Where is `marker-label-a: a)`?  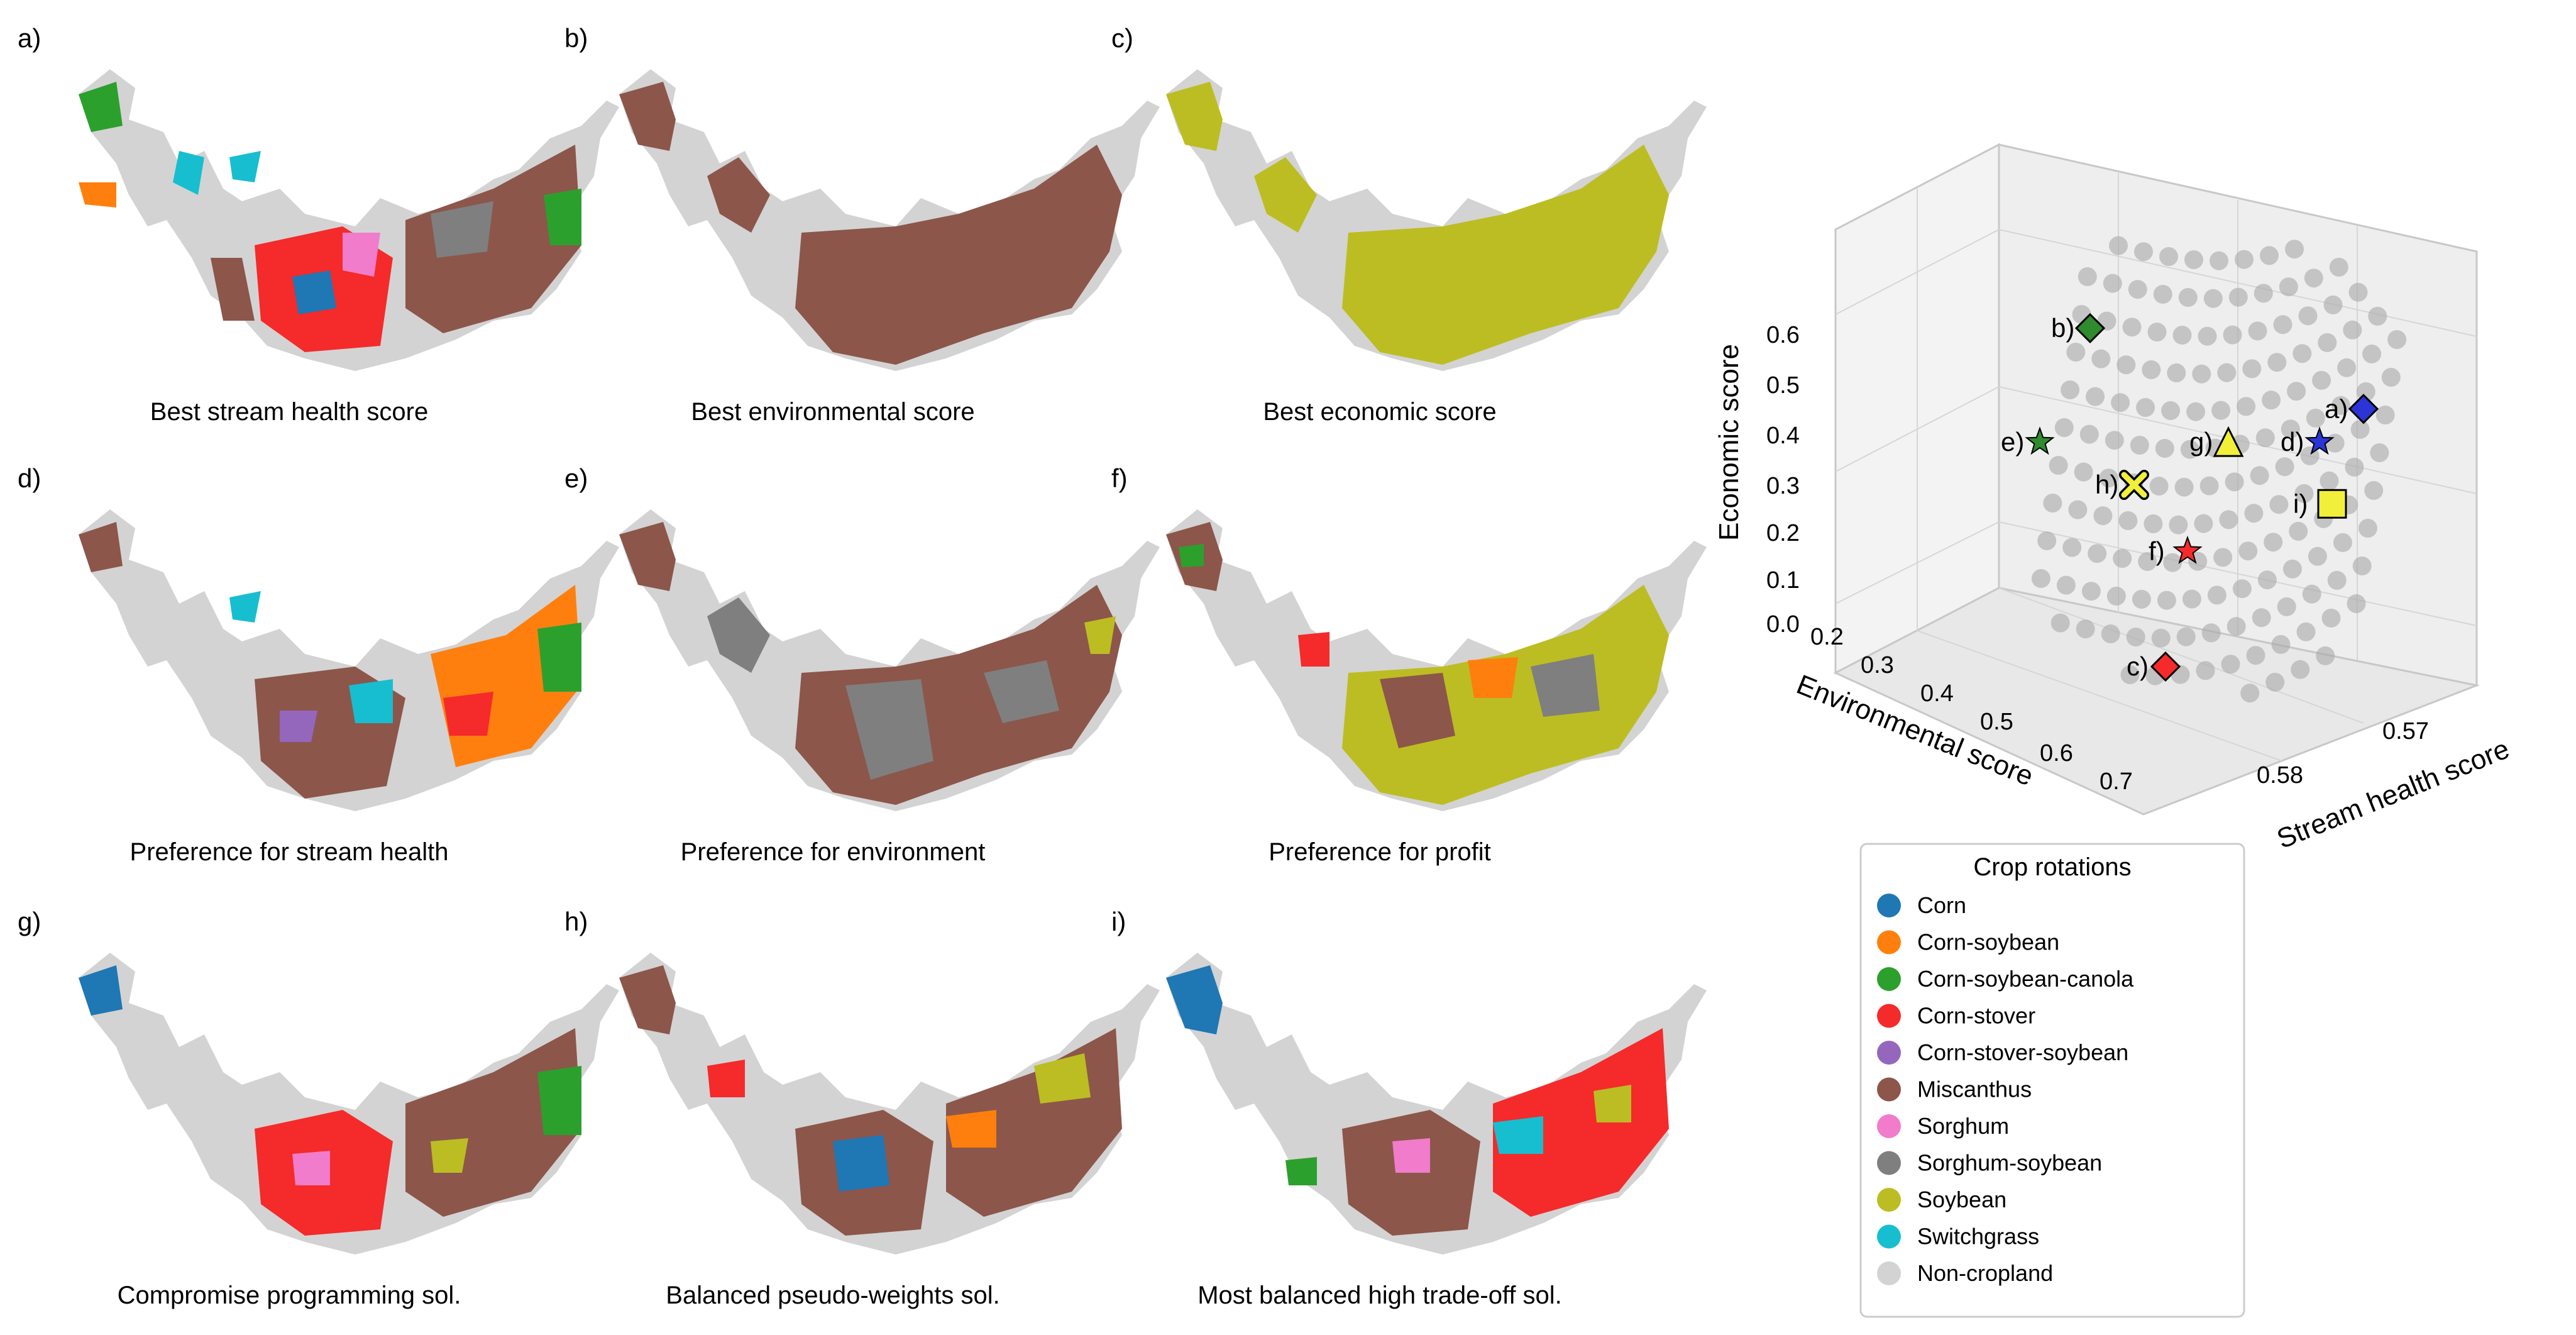
marker-label-a: a) is located at coordinates (2336, 408).